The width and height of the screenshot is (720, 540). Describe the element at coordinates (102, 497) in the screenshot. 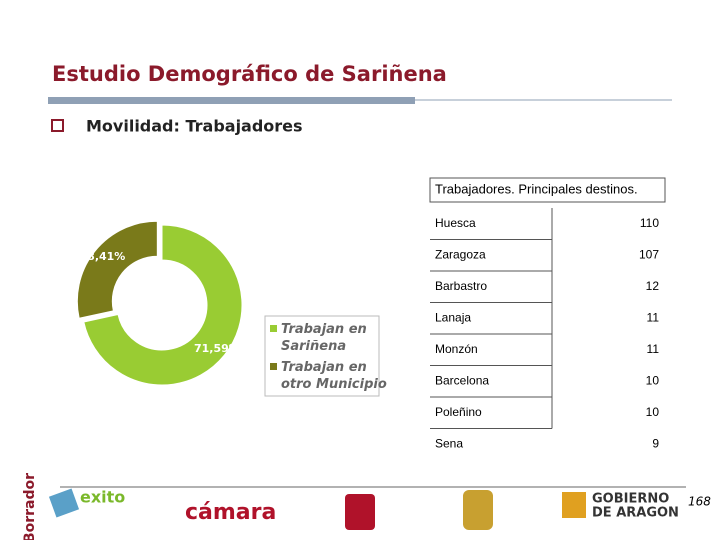

I see `logo-text: exito` at that location.